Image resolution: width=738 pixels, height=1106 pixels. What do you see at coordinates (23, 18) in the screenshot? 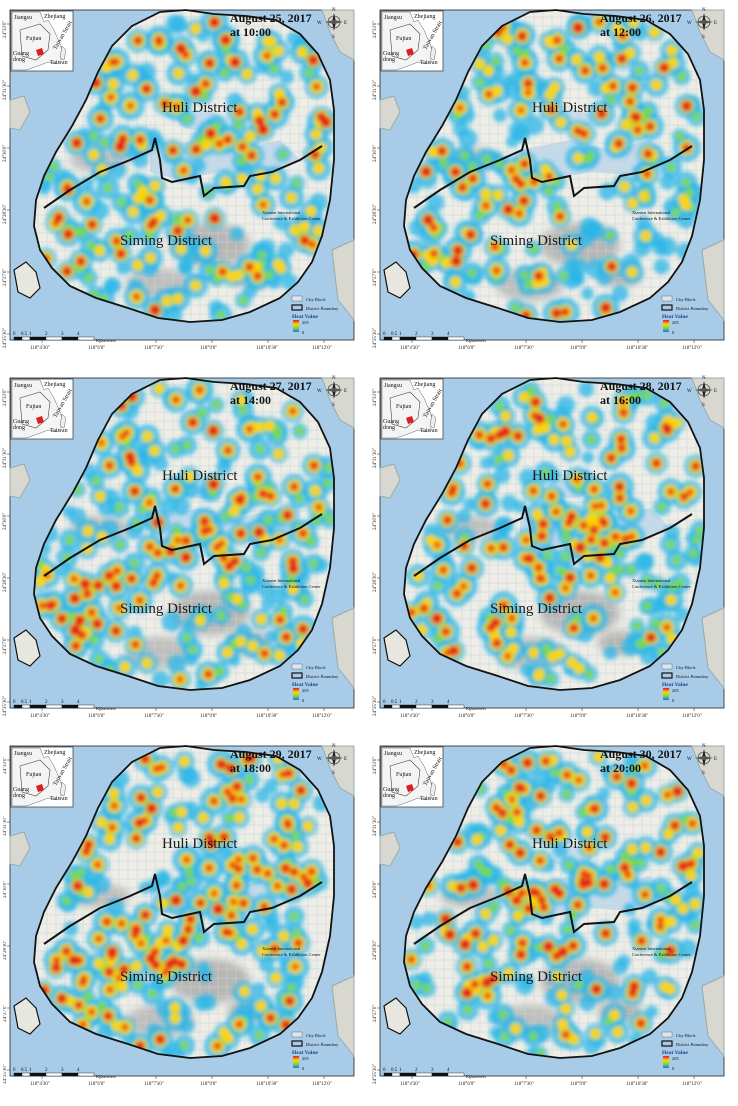
I see `inset-label: Jiangsu` at bounding box center [23, 18].